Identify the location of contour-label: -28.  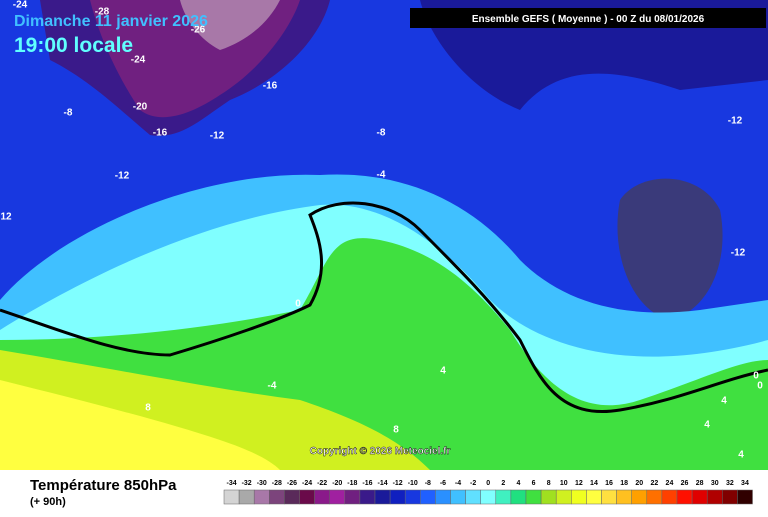
(102, 12).